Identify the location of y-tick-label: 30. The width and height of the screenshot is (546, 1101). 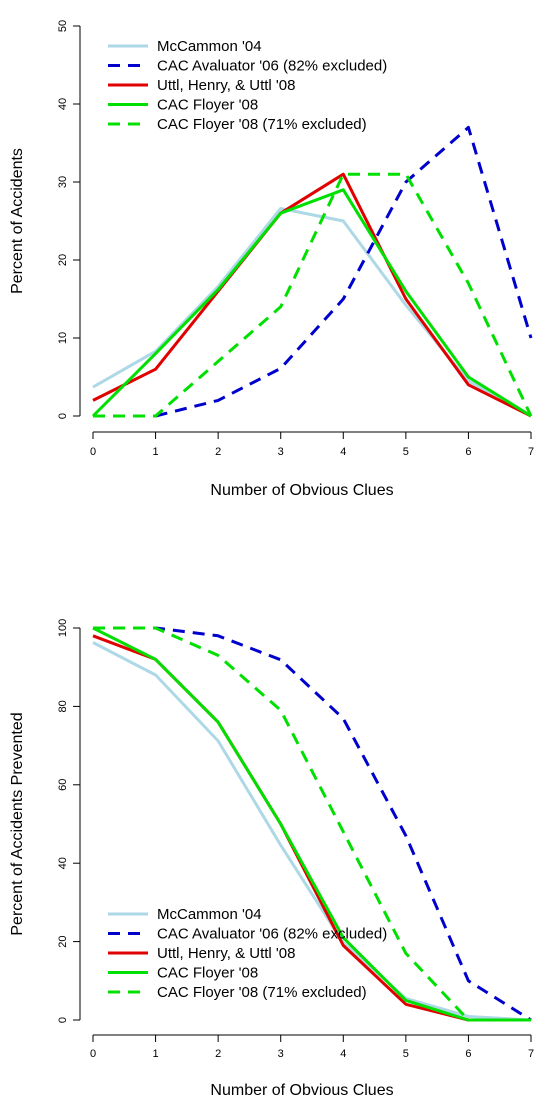
(63, 182).